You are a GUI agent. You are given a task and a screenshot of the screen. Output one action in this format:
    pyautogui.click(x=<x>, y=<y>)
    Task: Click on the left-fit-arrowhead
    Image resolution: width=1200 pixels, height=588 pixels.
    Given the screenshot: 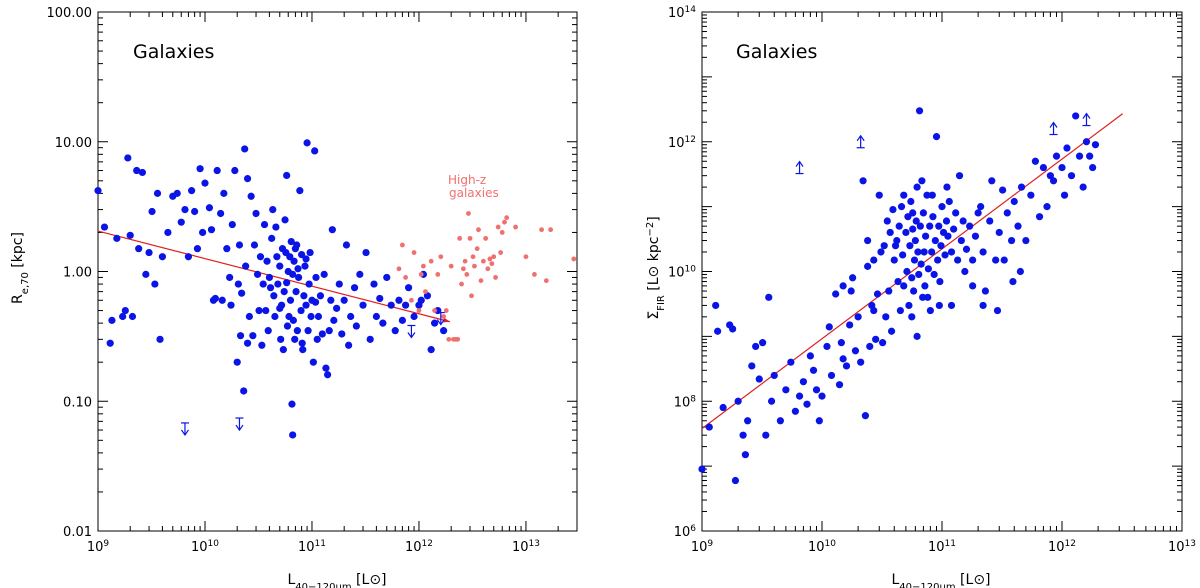 What is the action you would take?
    pyautogui.click(x=446, y=320)
    